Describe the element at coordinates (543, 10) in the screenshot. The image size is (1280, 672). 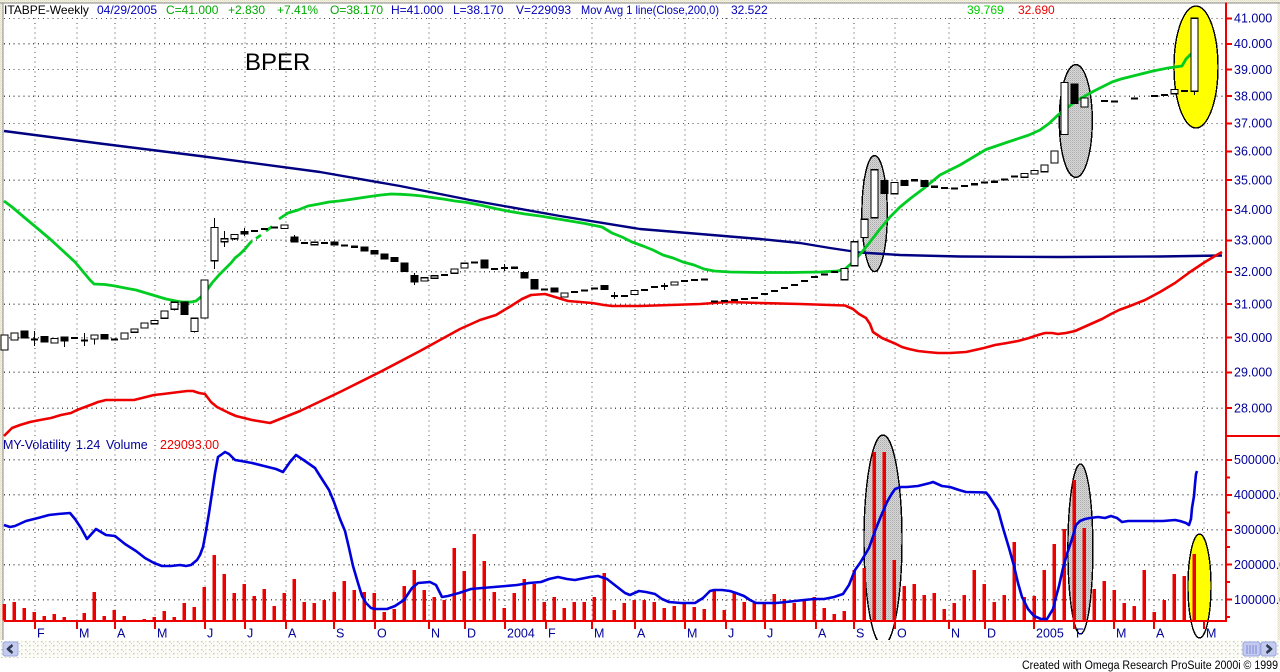
I see `svg-text: V=229093` at that location.